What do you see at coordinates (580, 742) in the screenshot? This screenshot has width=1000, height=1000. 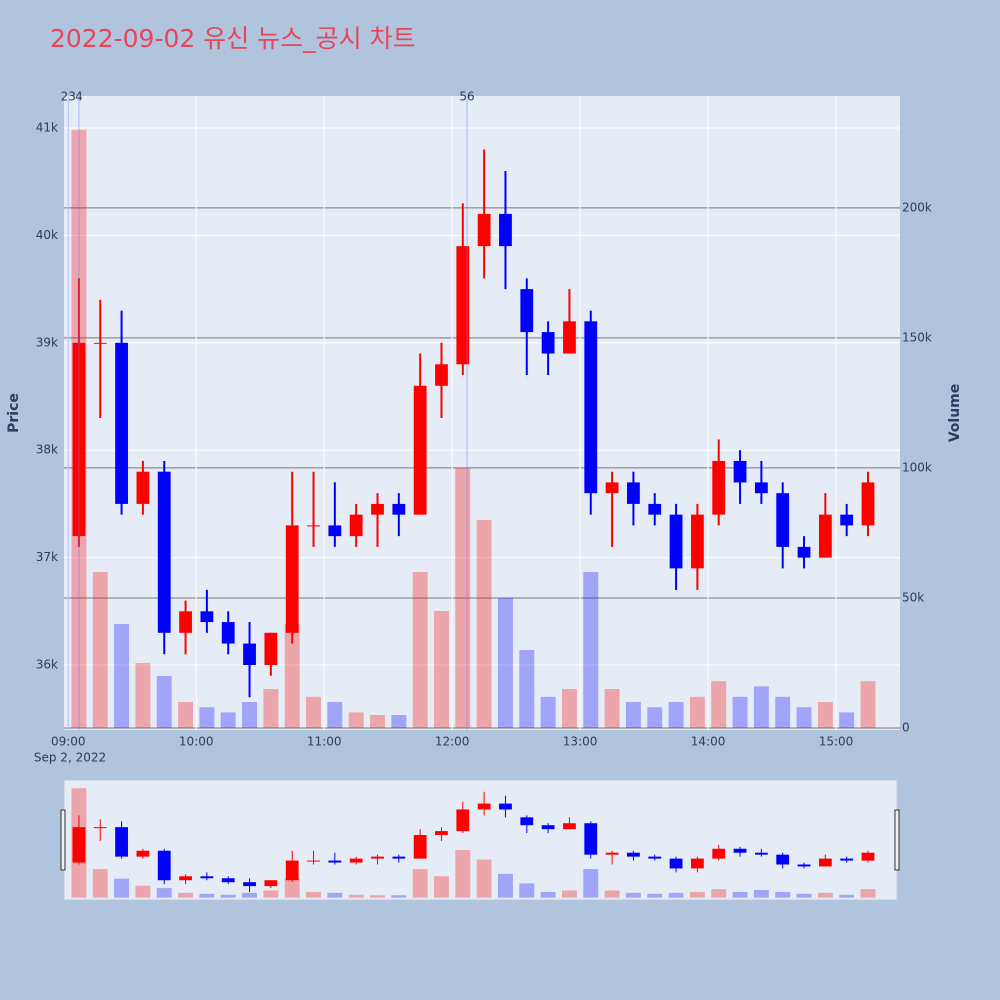 I see `x-tick-label: 13:00` at bounding box center [580, 742].